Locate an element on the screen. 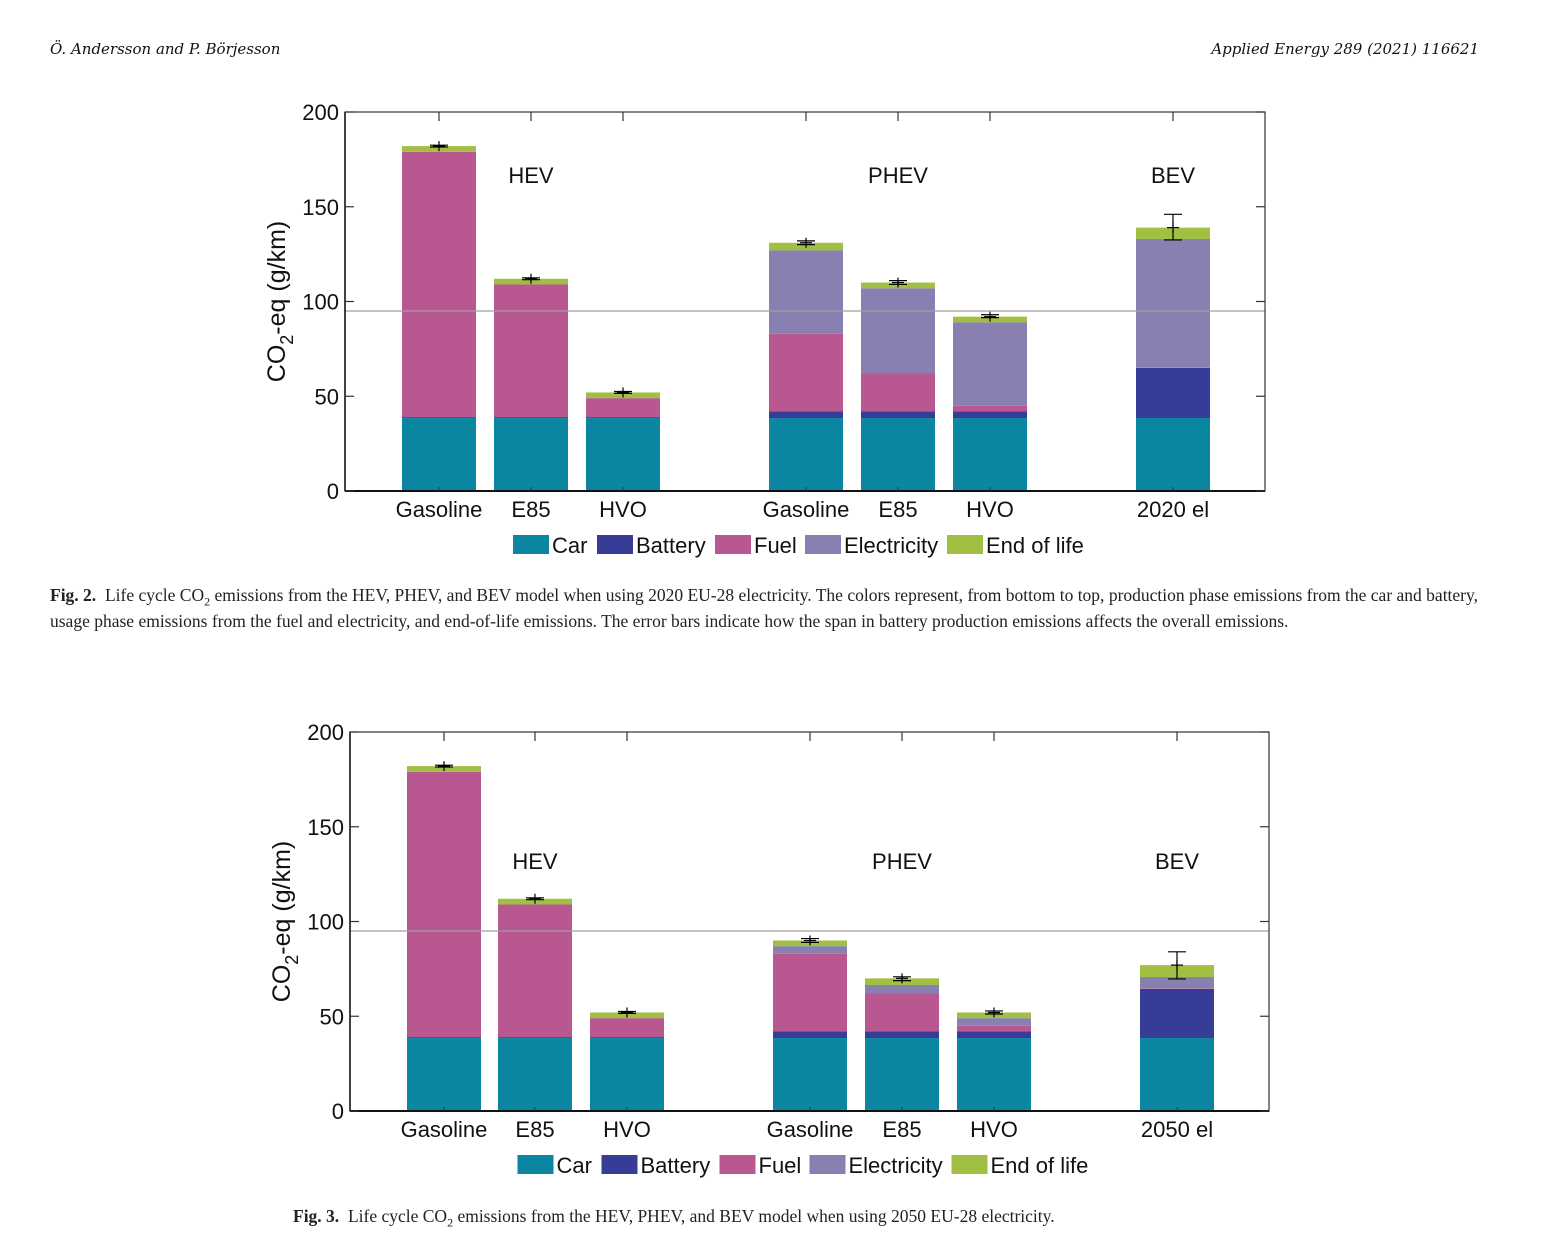  legend-label: End of life is located at coordinates (1040, 1165).